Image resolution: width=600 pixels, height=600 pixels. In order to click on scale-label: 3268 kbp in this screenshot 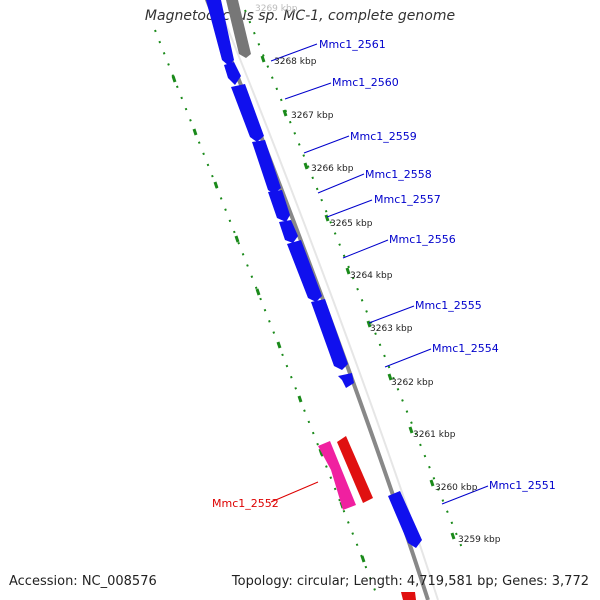, I will do `click(295, 62)`.